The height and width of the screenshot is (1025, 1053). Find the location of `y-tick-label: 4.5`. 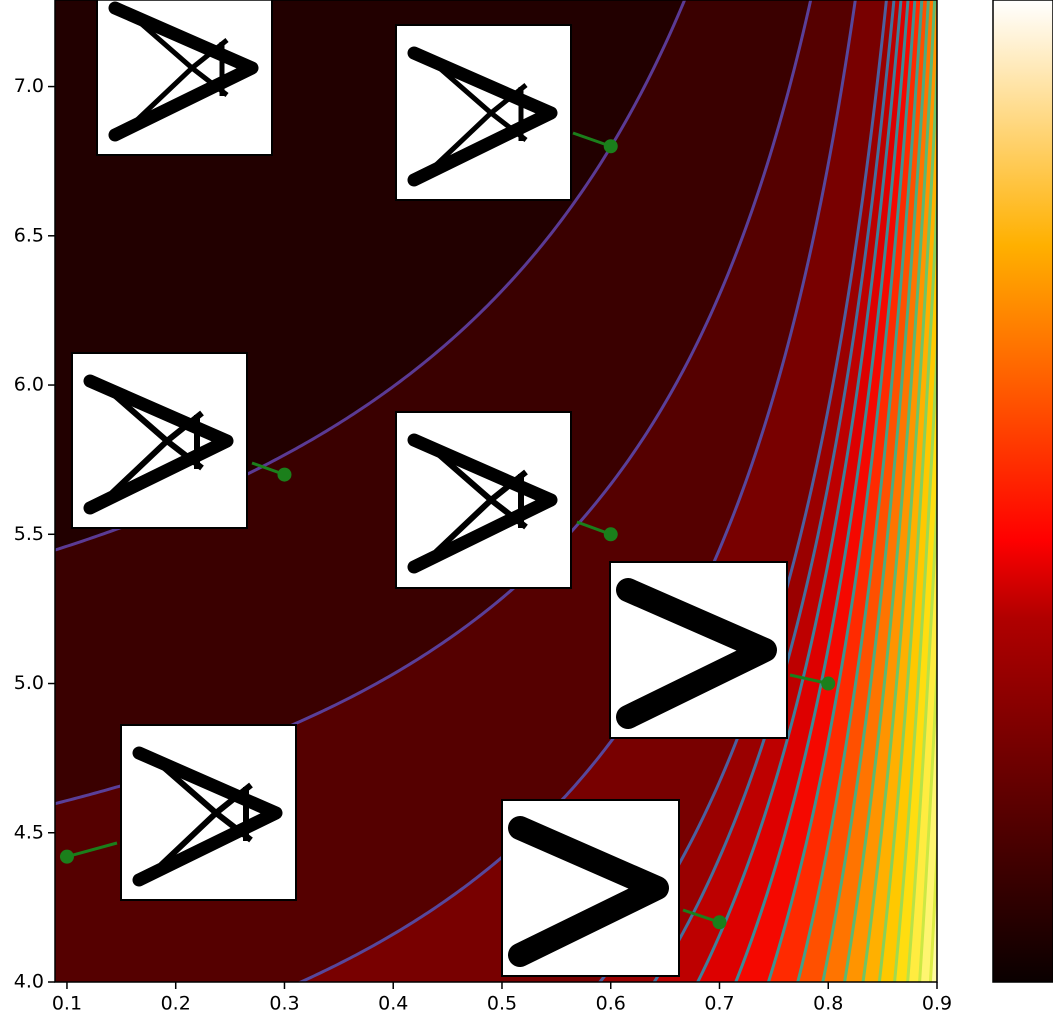

y-tick-label: 4.5 is located at coordinates (29, 832).